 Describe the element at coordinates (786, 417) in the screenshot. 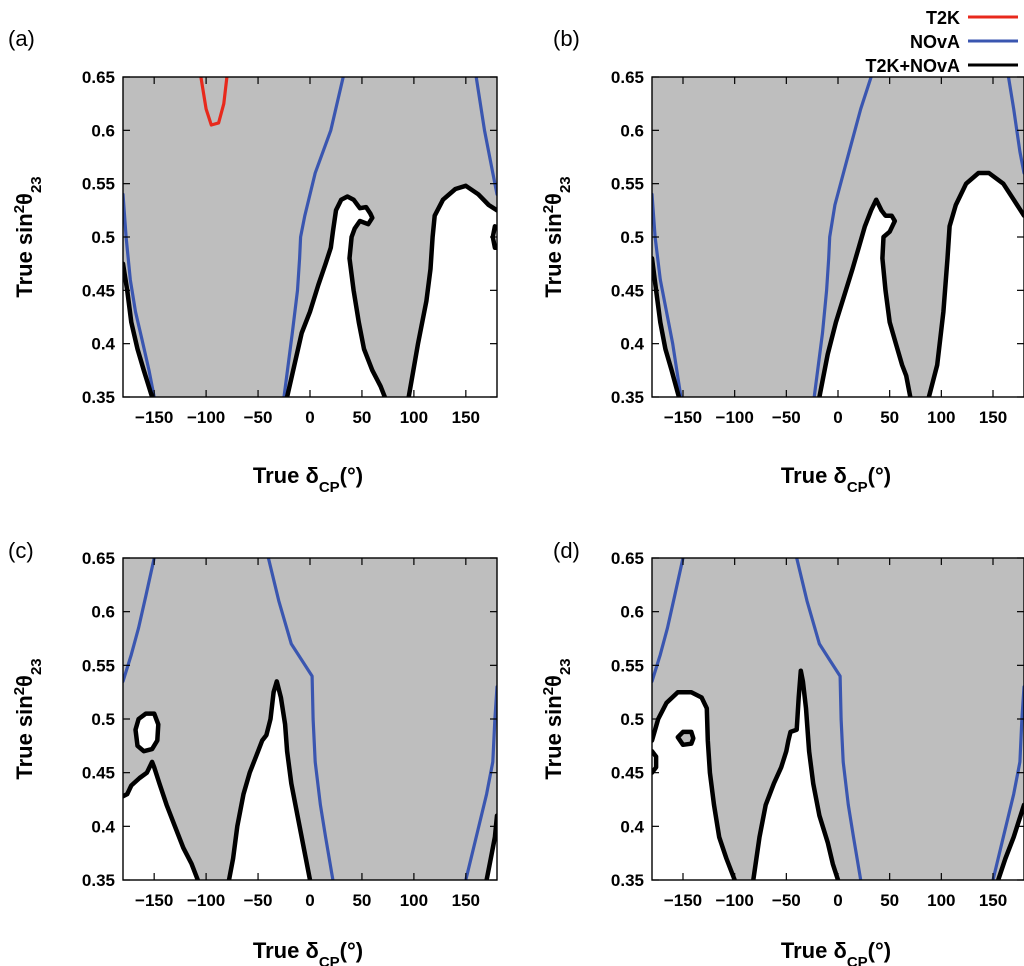

I see `panel-b-x-tick-label: −50` at that location.